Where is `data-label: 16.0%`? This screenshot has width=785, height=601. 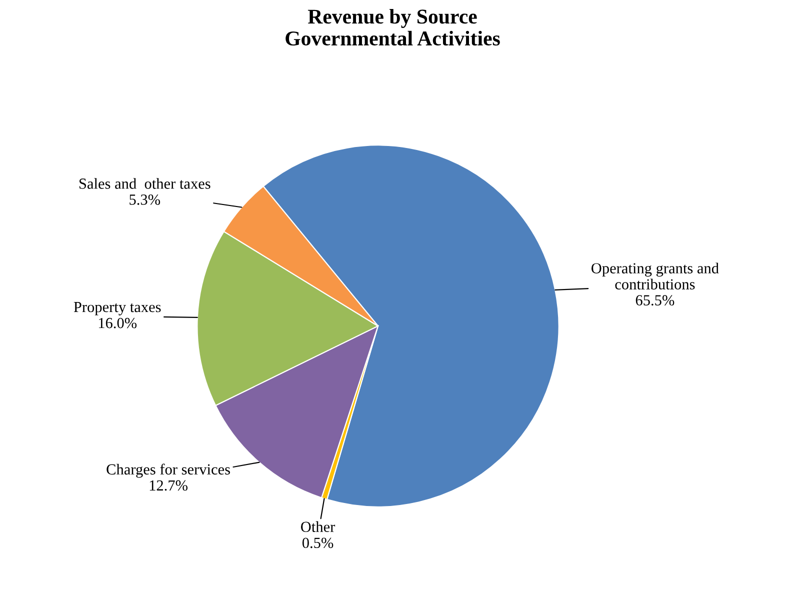 data-label: 16.0% is located at coordinates (117, 323).